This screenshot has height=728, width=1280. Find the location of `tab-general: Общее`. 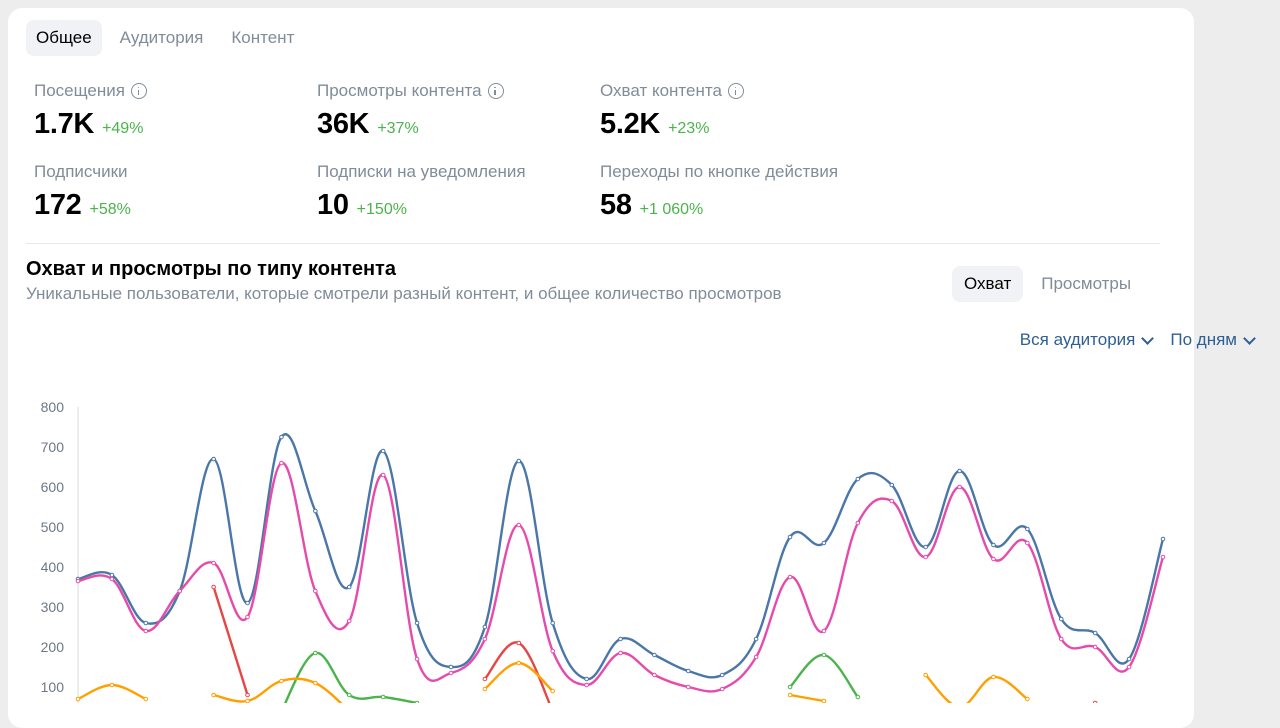

tab-general: Общее is located at coordinates (64, 38).